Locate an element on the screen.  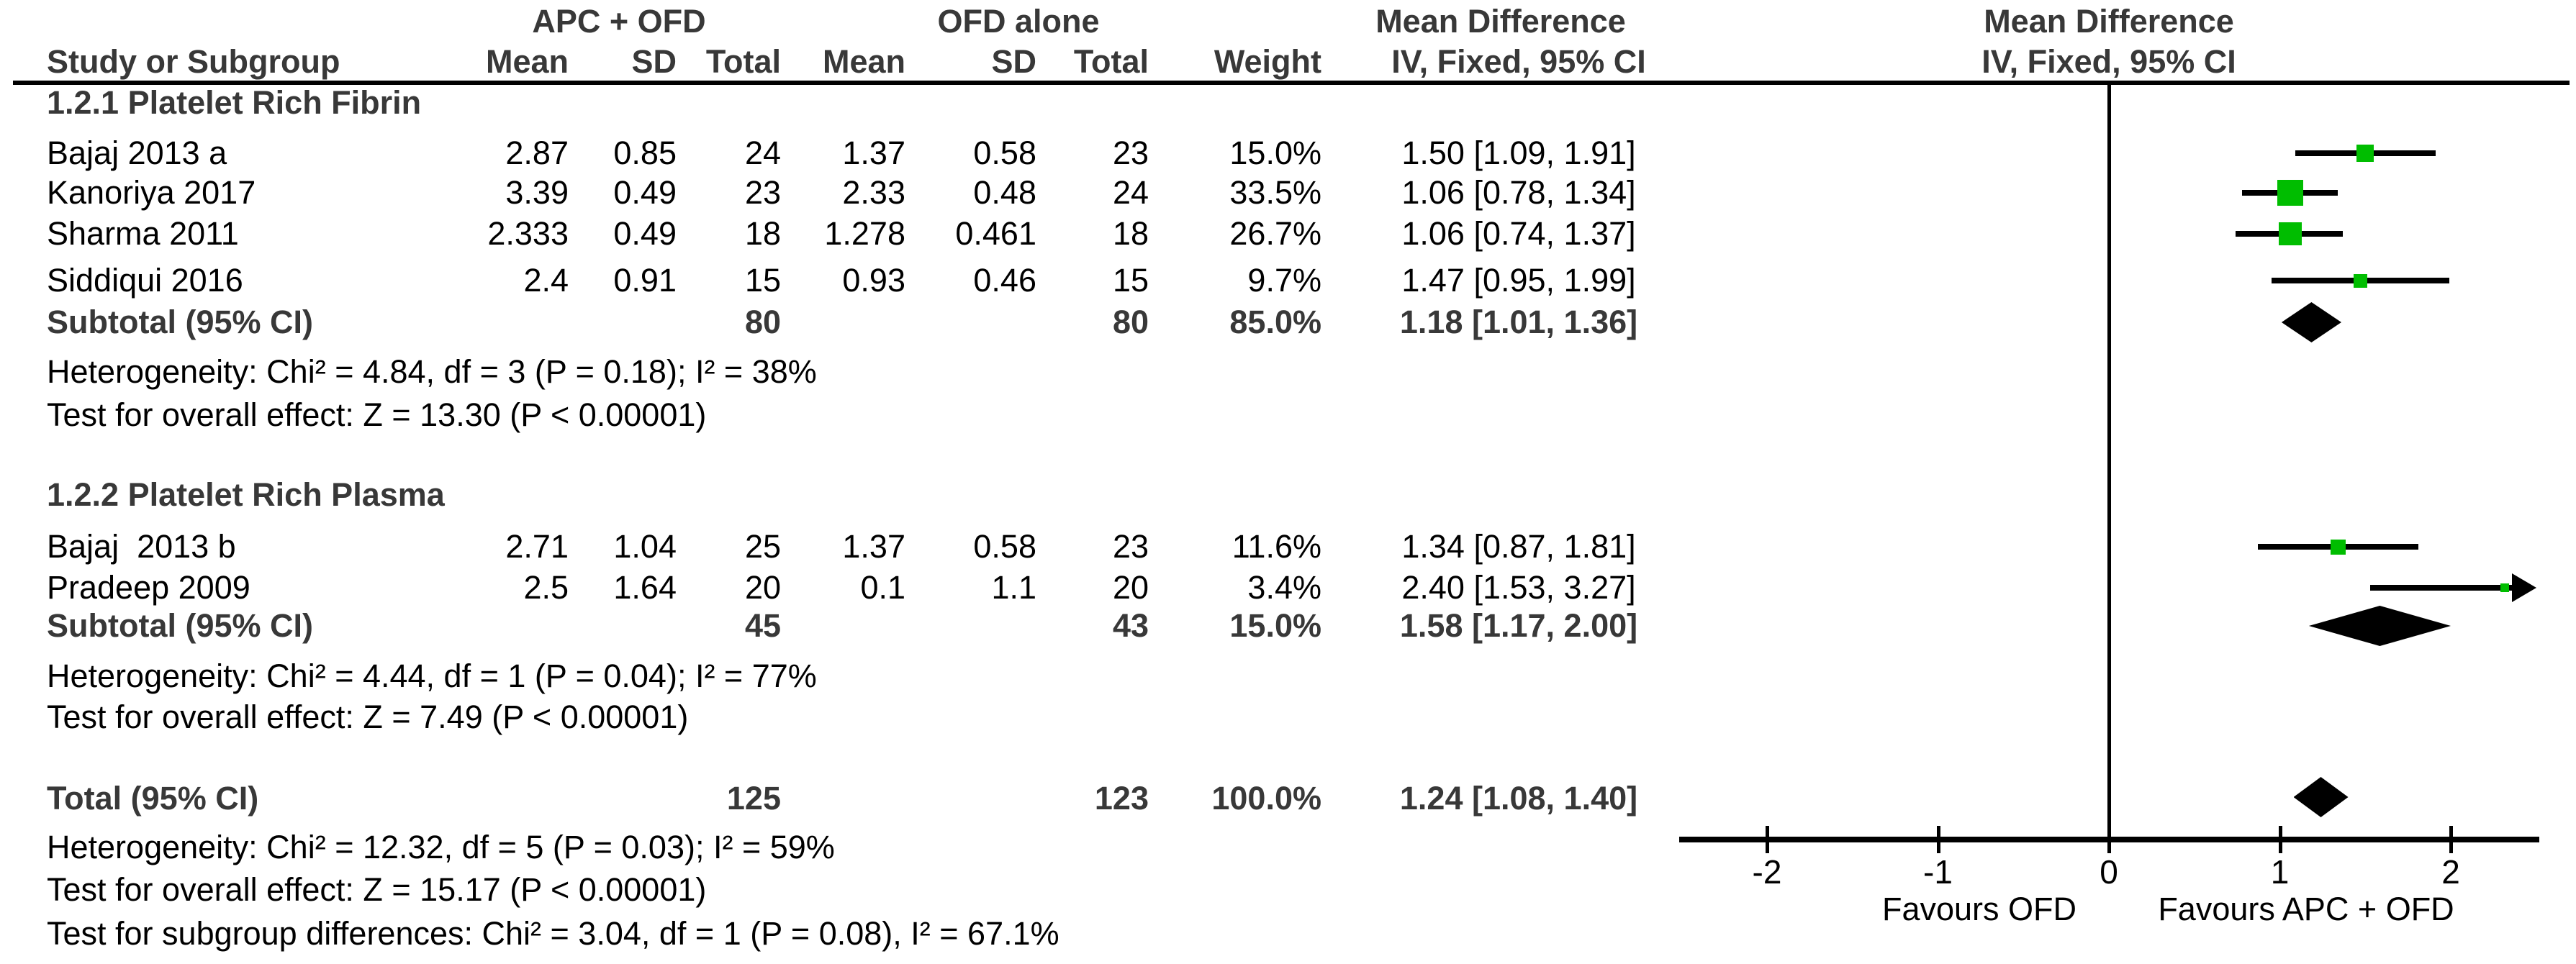
weight-cell: 3.4% is located at coordinates (1284, 587).